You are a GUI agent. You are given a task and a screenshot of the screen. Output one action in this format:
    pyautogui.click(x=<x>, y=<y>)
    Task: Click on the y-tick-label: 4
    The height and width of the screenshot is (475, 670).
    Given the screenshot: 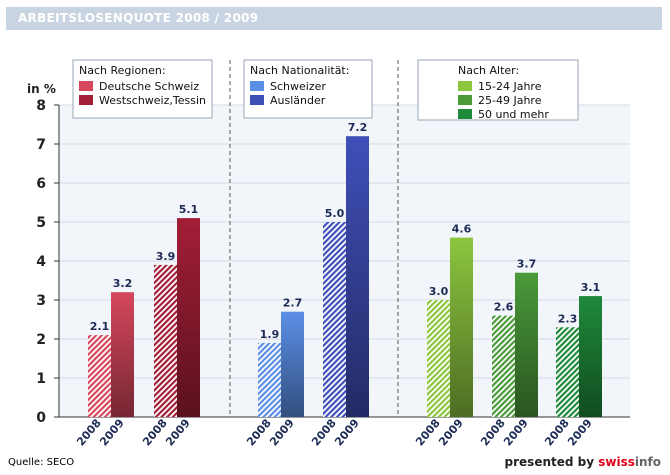 What is the action you would take?
    pyautogui.click(x=41, y=262)
    